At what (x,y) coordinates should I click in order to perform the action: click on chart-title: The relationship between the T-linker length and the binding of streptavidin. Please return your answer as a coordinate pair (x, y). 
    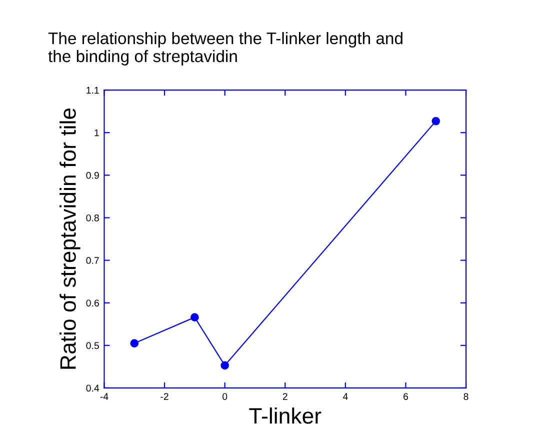
    Looking at the image, I should click on (225, 49).